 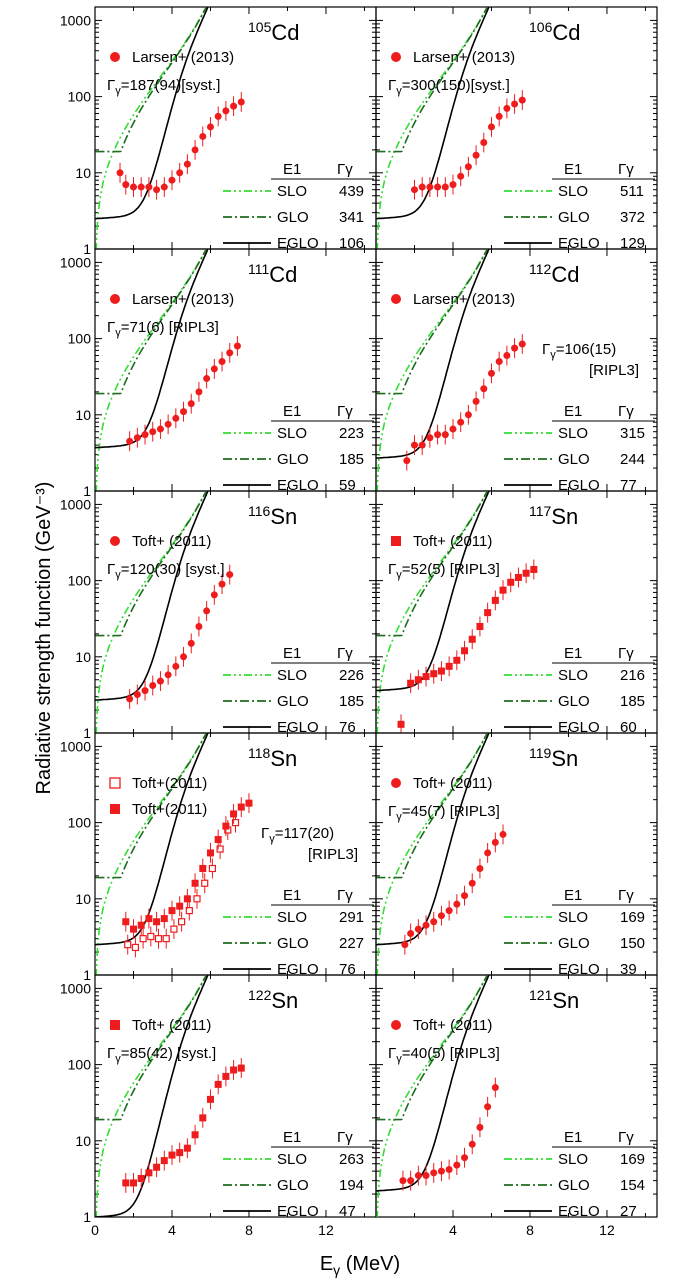 I want to click on legend-gamma-value: 154, so click(x=632, y=1185).